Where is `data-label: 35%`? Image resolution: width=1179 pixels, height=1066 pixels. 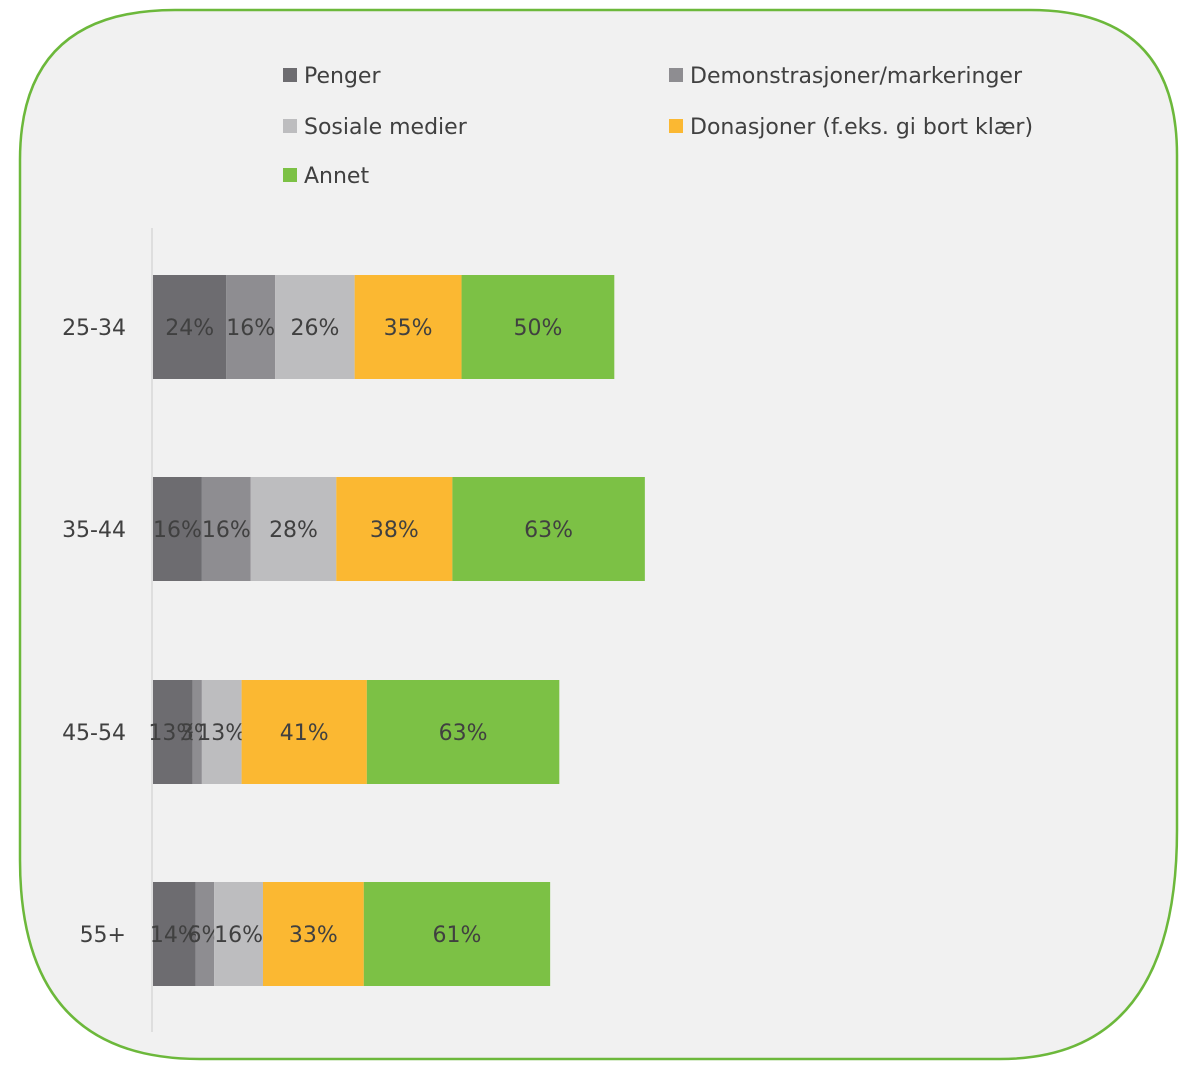 data-label: 35% is located at coordinates (408, 328).